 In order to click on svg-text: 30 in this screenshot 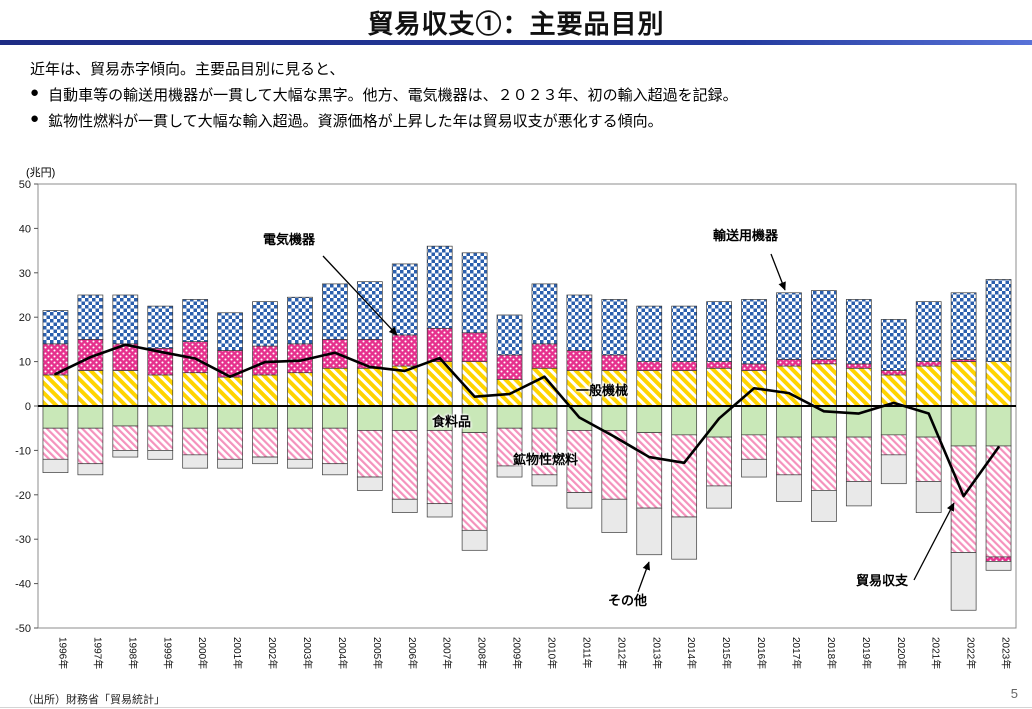, I will do `click(25, 274)`.